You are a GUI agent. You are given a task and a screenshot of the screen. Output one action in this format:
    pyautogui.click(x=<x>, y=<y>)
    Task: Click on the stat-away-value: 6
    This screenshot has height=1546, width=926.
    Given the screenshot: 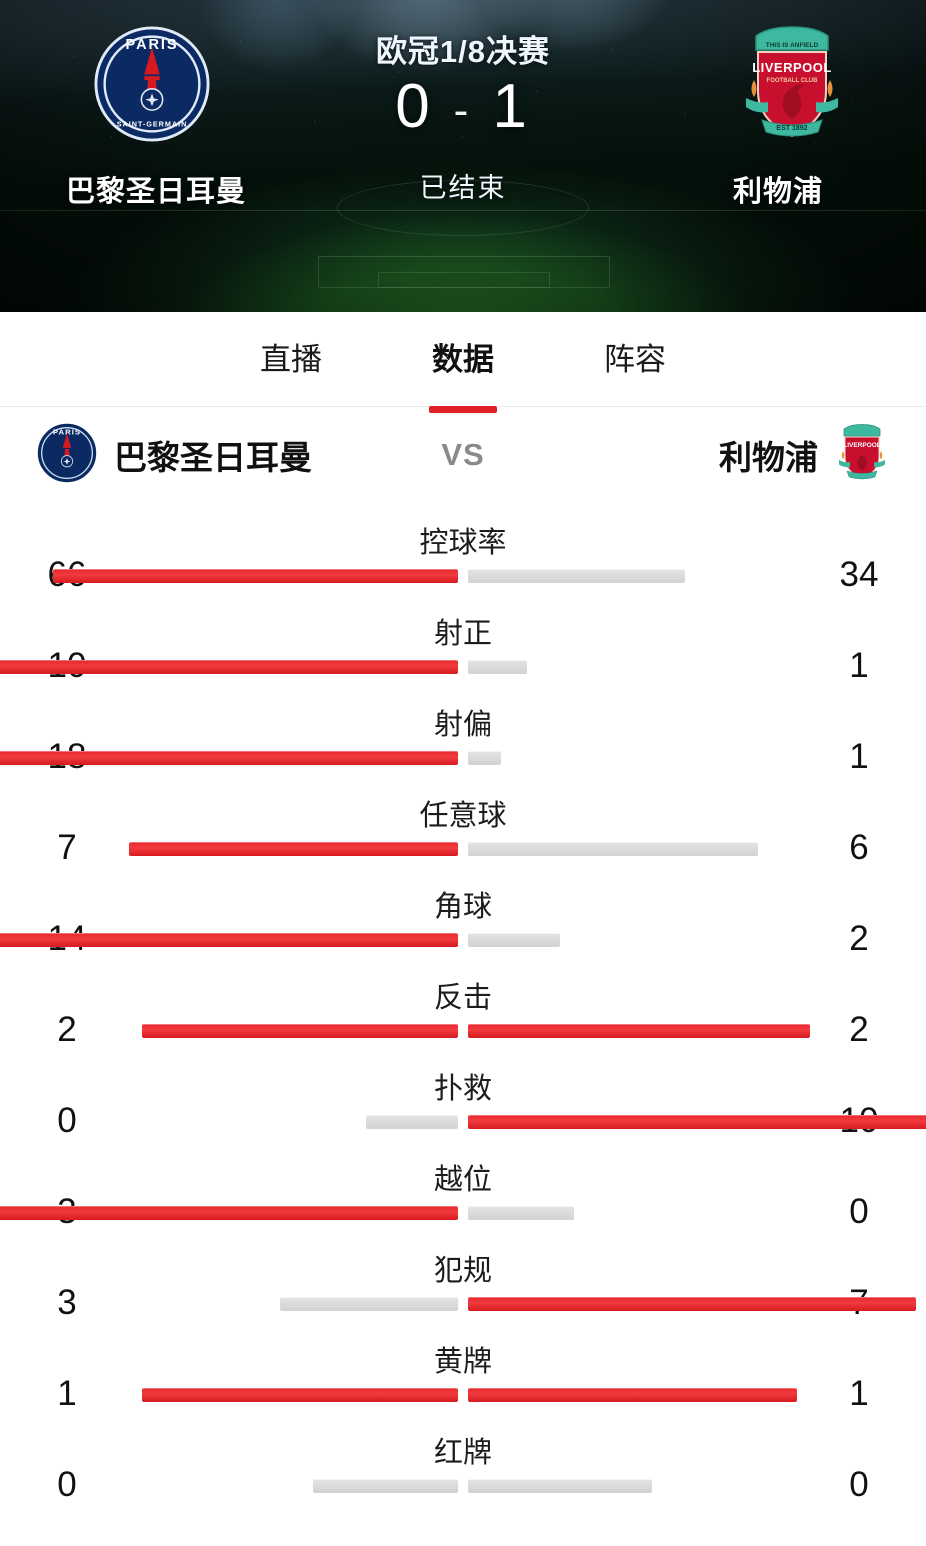 What is the action you would take?
    pyautogui.click(x=859, y=847)
    